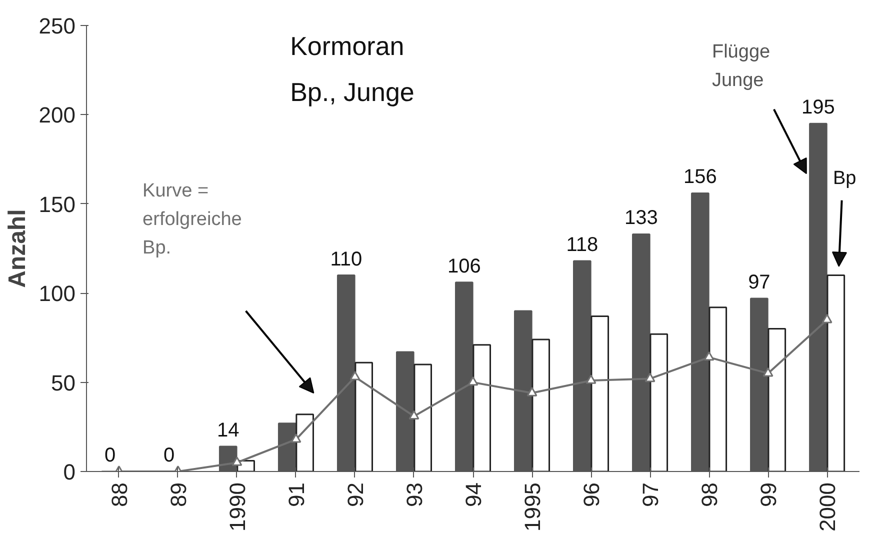 This screenshot has height=534, width=879. Describe the element at coordinates (63, 383) in the screenshot. I see `y-tick-label: 50` at that location.